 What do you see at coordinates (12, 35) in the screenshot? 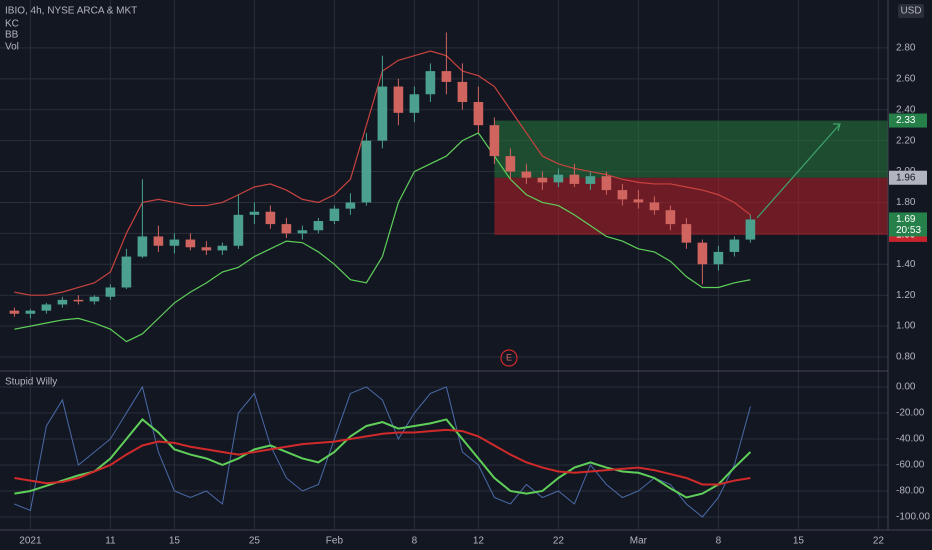
I see `indicator-label: BB` at bounding box center [12, 35].